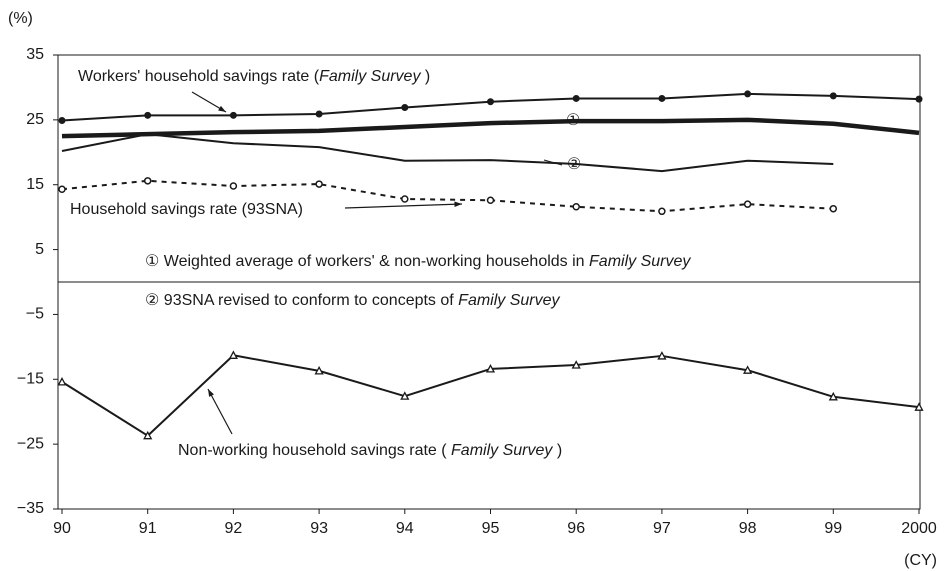 Image resolution: width=945 pixels, height=571 pixels. I want to click on annotation-part: ②, so click(574, 164).